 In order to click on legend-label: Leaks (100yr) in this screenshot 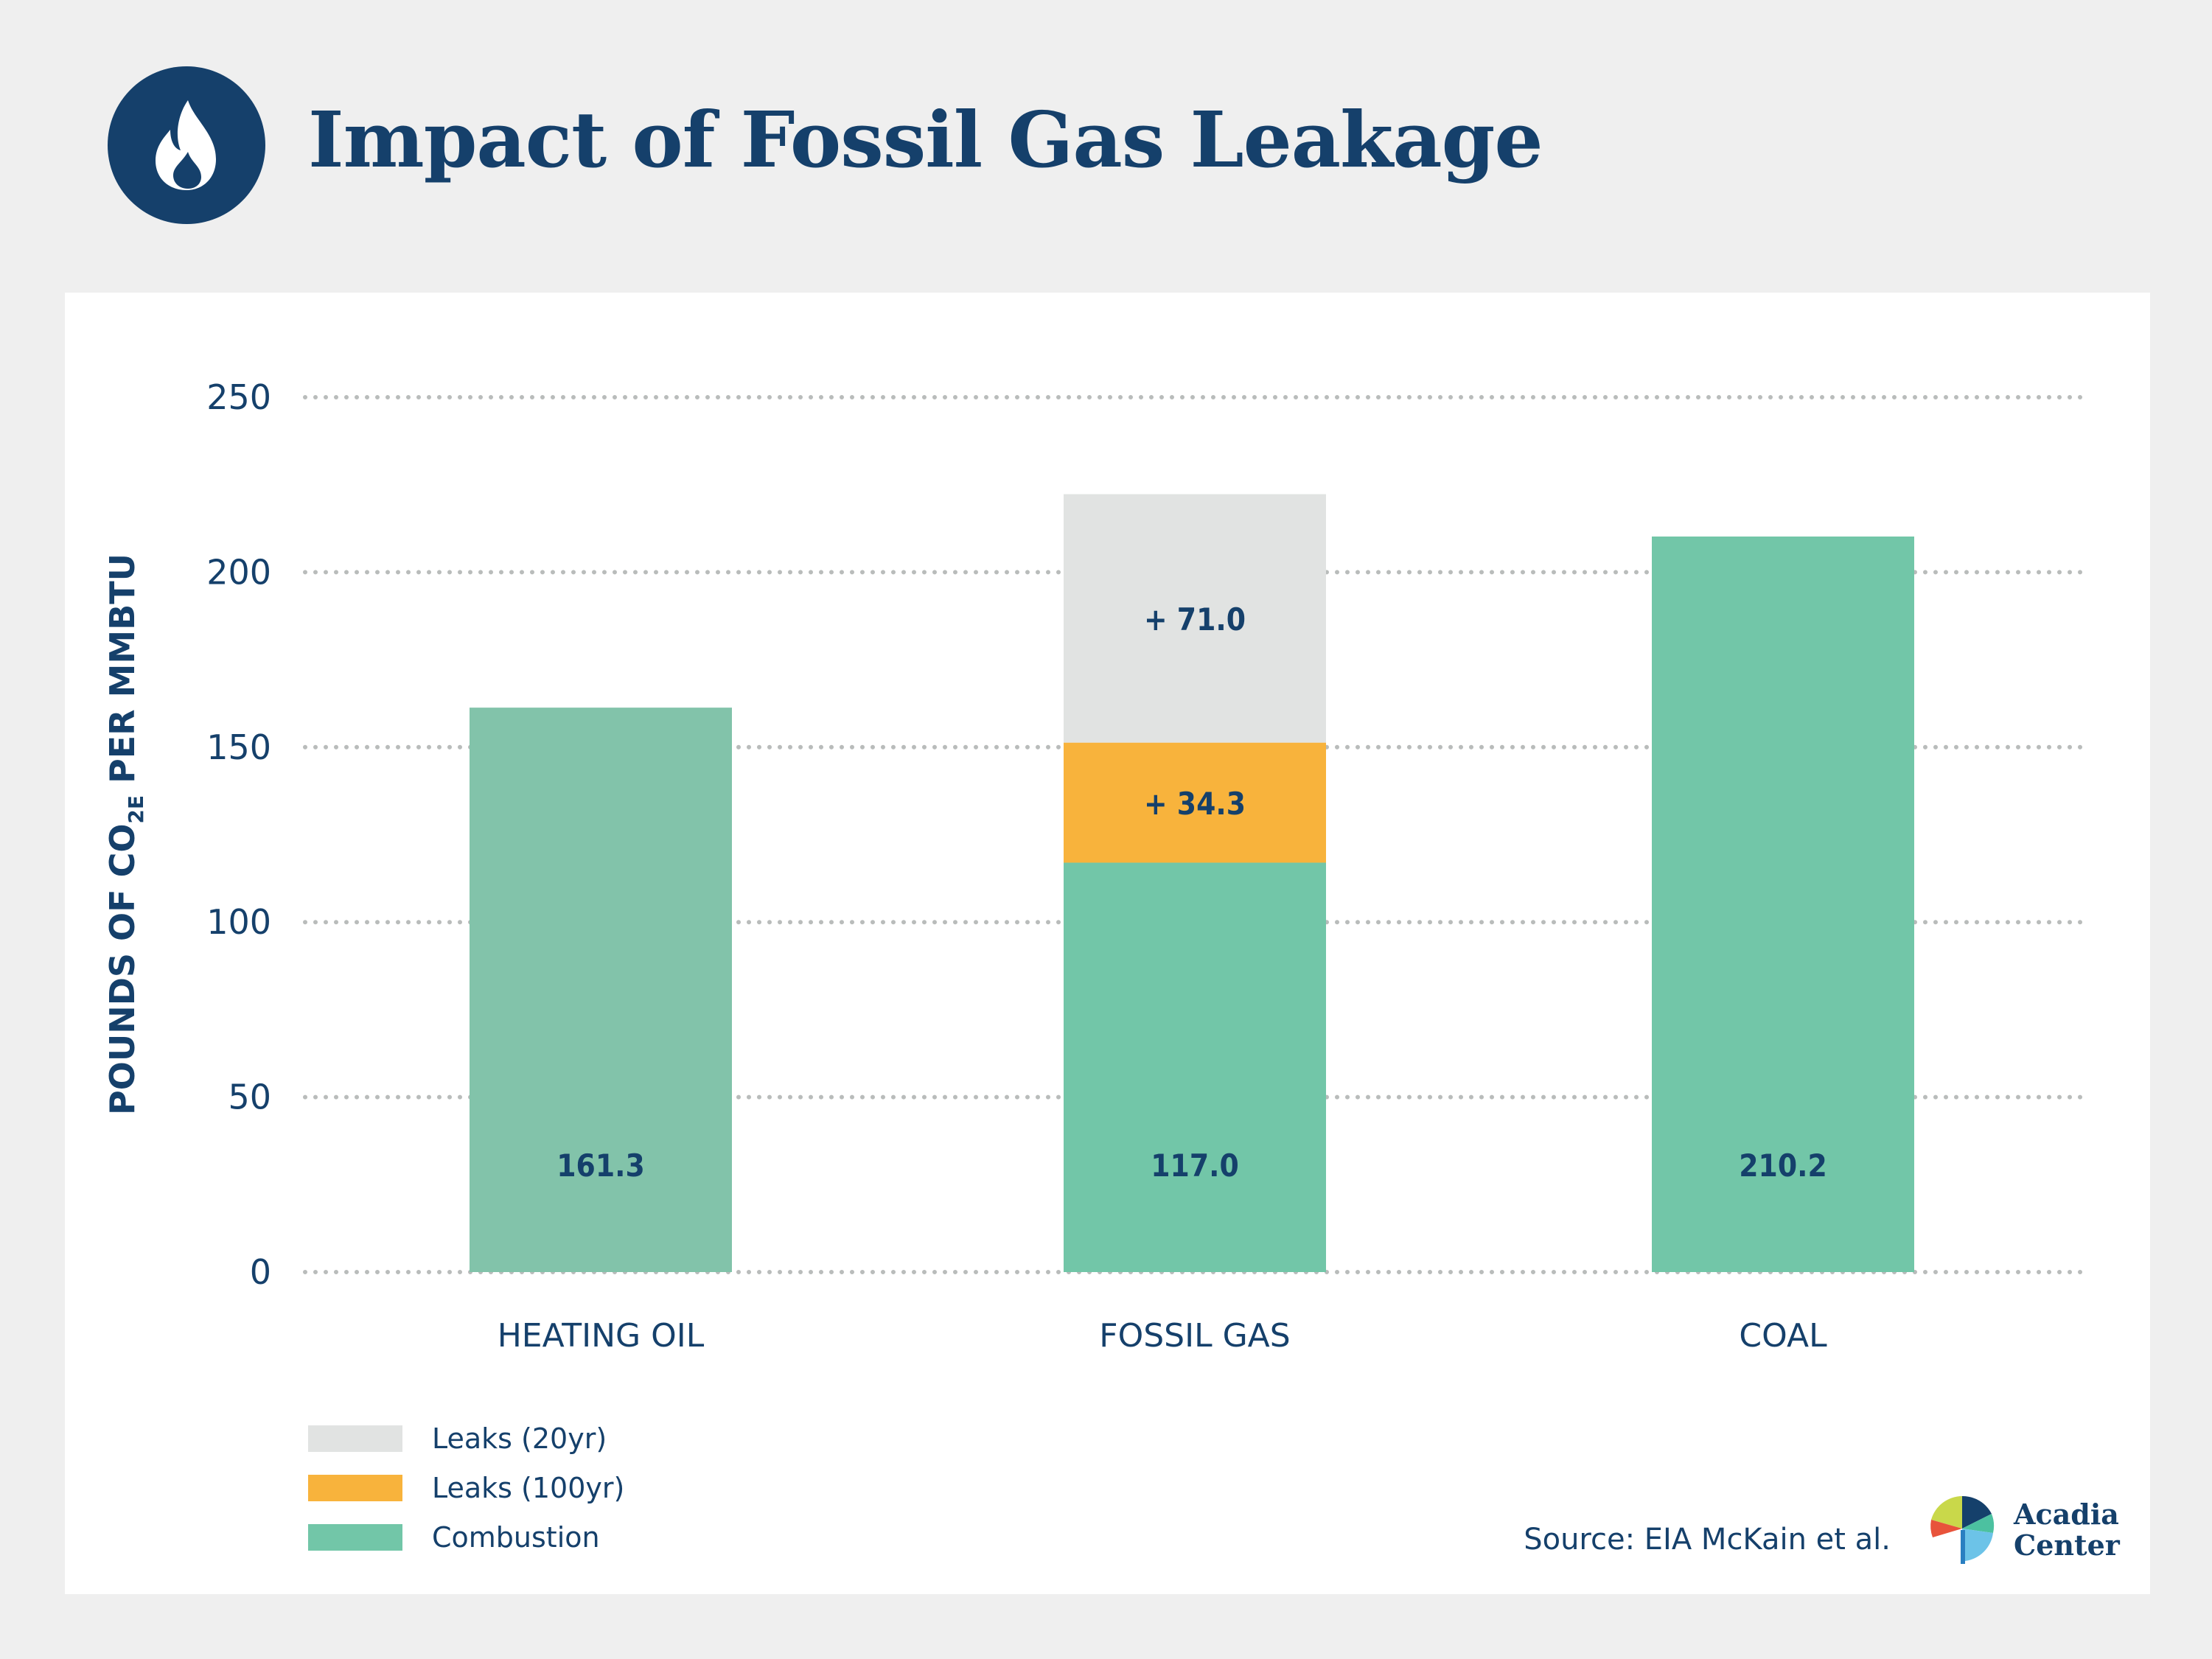, I will do `click(528, 1488)`.